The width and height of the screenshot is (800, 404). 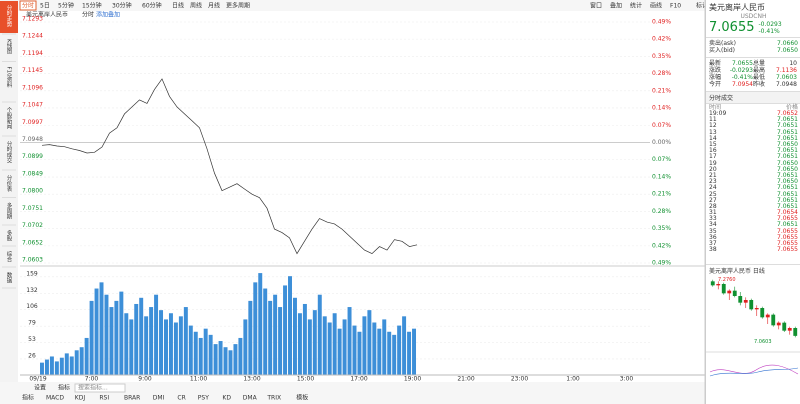 What do you see at coordinates (754, 372) in the screenshot?
I see `indicator-line` at bounding box center [754, 372].